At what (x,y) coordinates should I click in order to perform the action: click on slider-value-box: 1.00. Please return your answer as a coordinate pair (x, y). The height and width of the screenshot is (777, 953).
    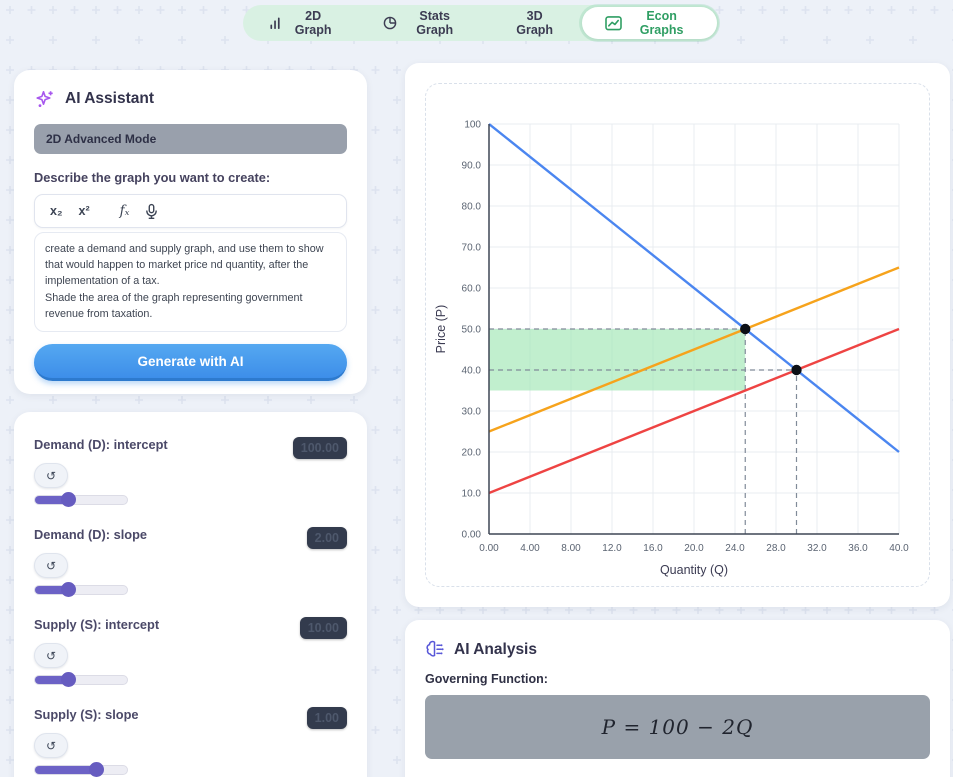
    Looking at the image, I should click on (326, 718).